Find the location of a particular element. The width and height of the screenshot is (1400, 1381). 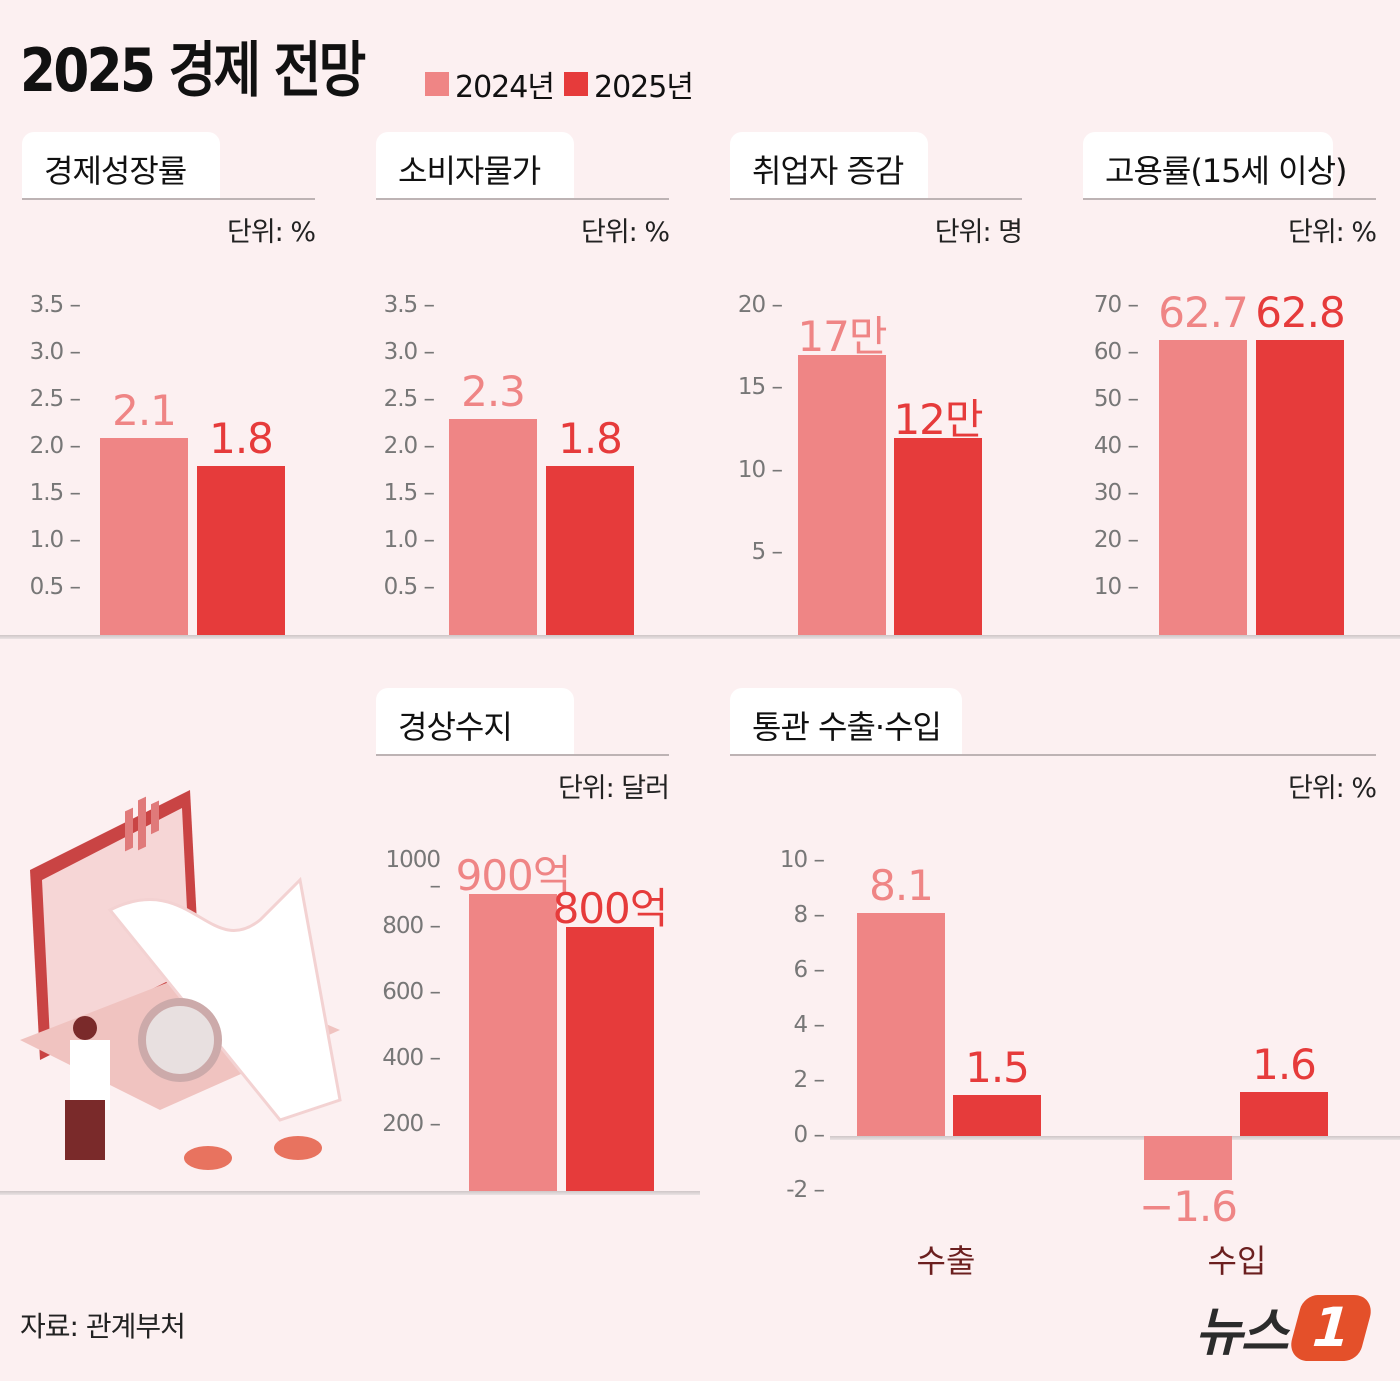

page-title: 2025 경제 전망 is located at coordinates (193, 71).